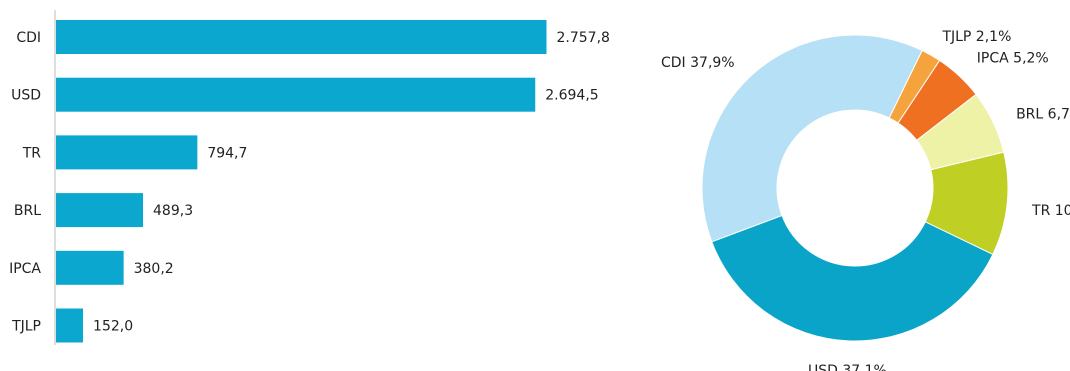 The height and width of the screenshot is (371, 1070). I want to click on slice-usd, so click(852, 278).